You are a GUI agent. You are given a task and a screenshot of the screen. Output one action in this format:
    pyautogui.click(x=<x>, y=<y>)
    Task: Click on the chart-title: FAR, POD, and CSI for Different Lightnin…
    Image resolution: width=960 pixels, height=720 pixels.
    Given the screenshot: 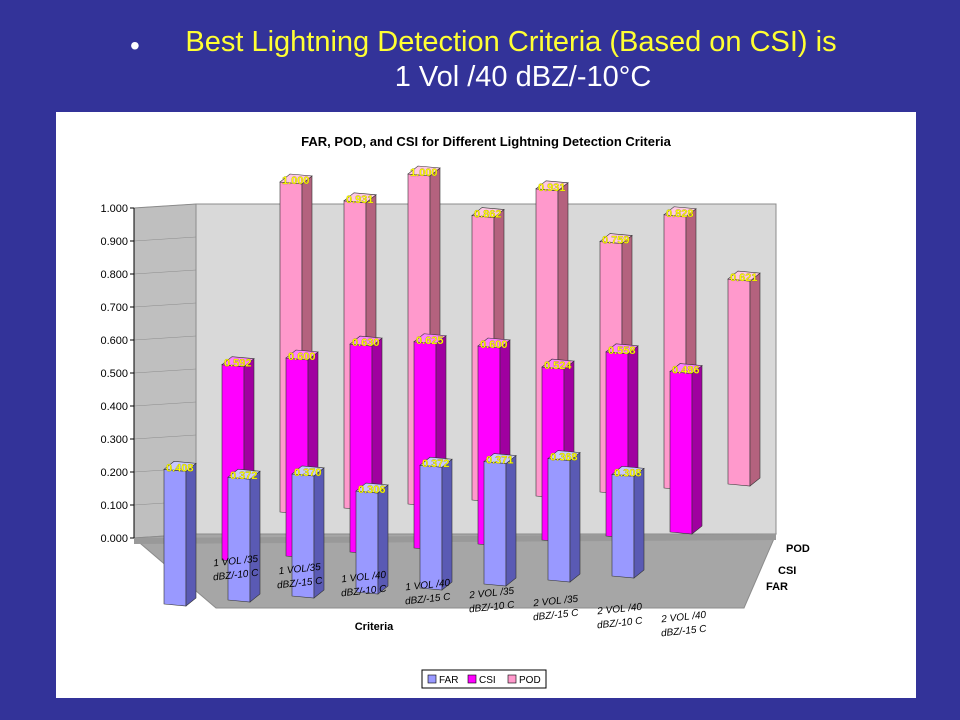 What is the action you would take?
    pyautogui.click(x=486, y=141)
    